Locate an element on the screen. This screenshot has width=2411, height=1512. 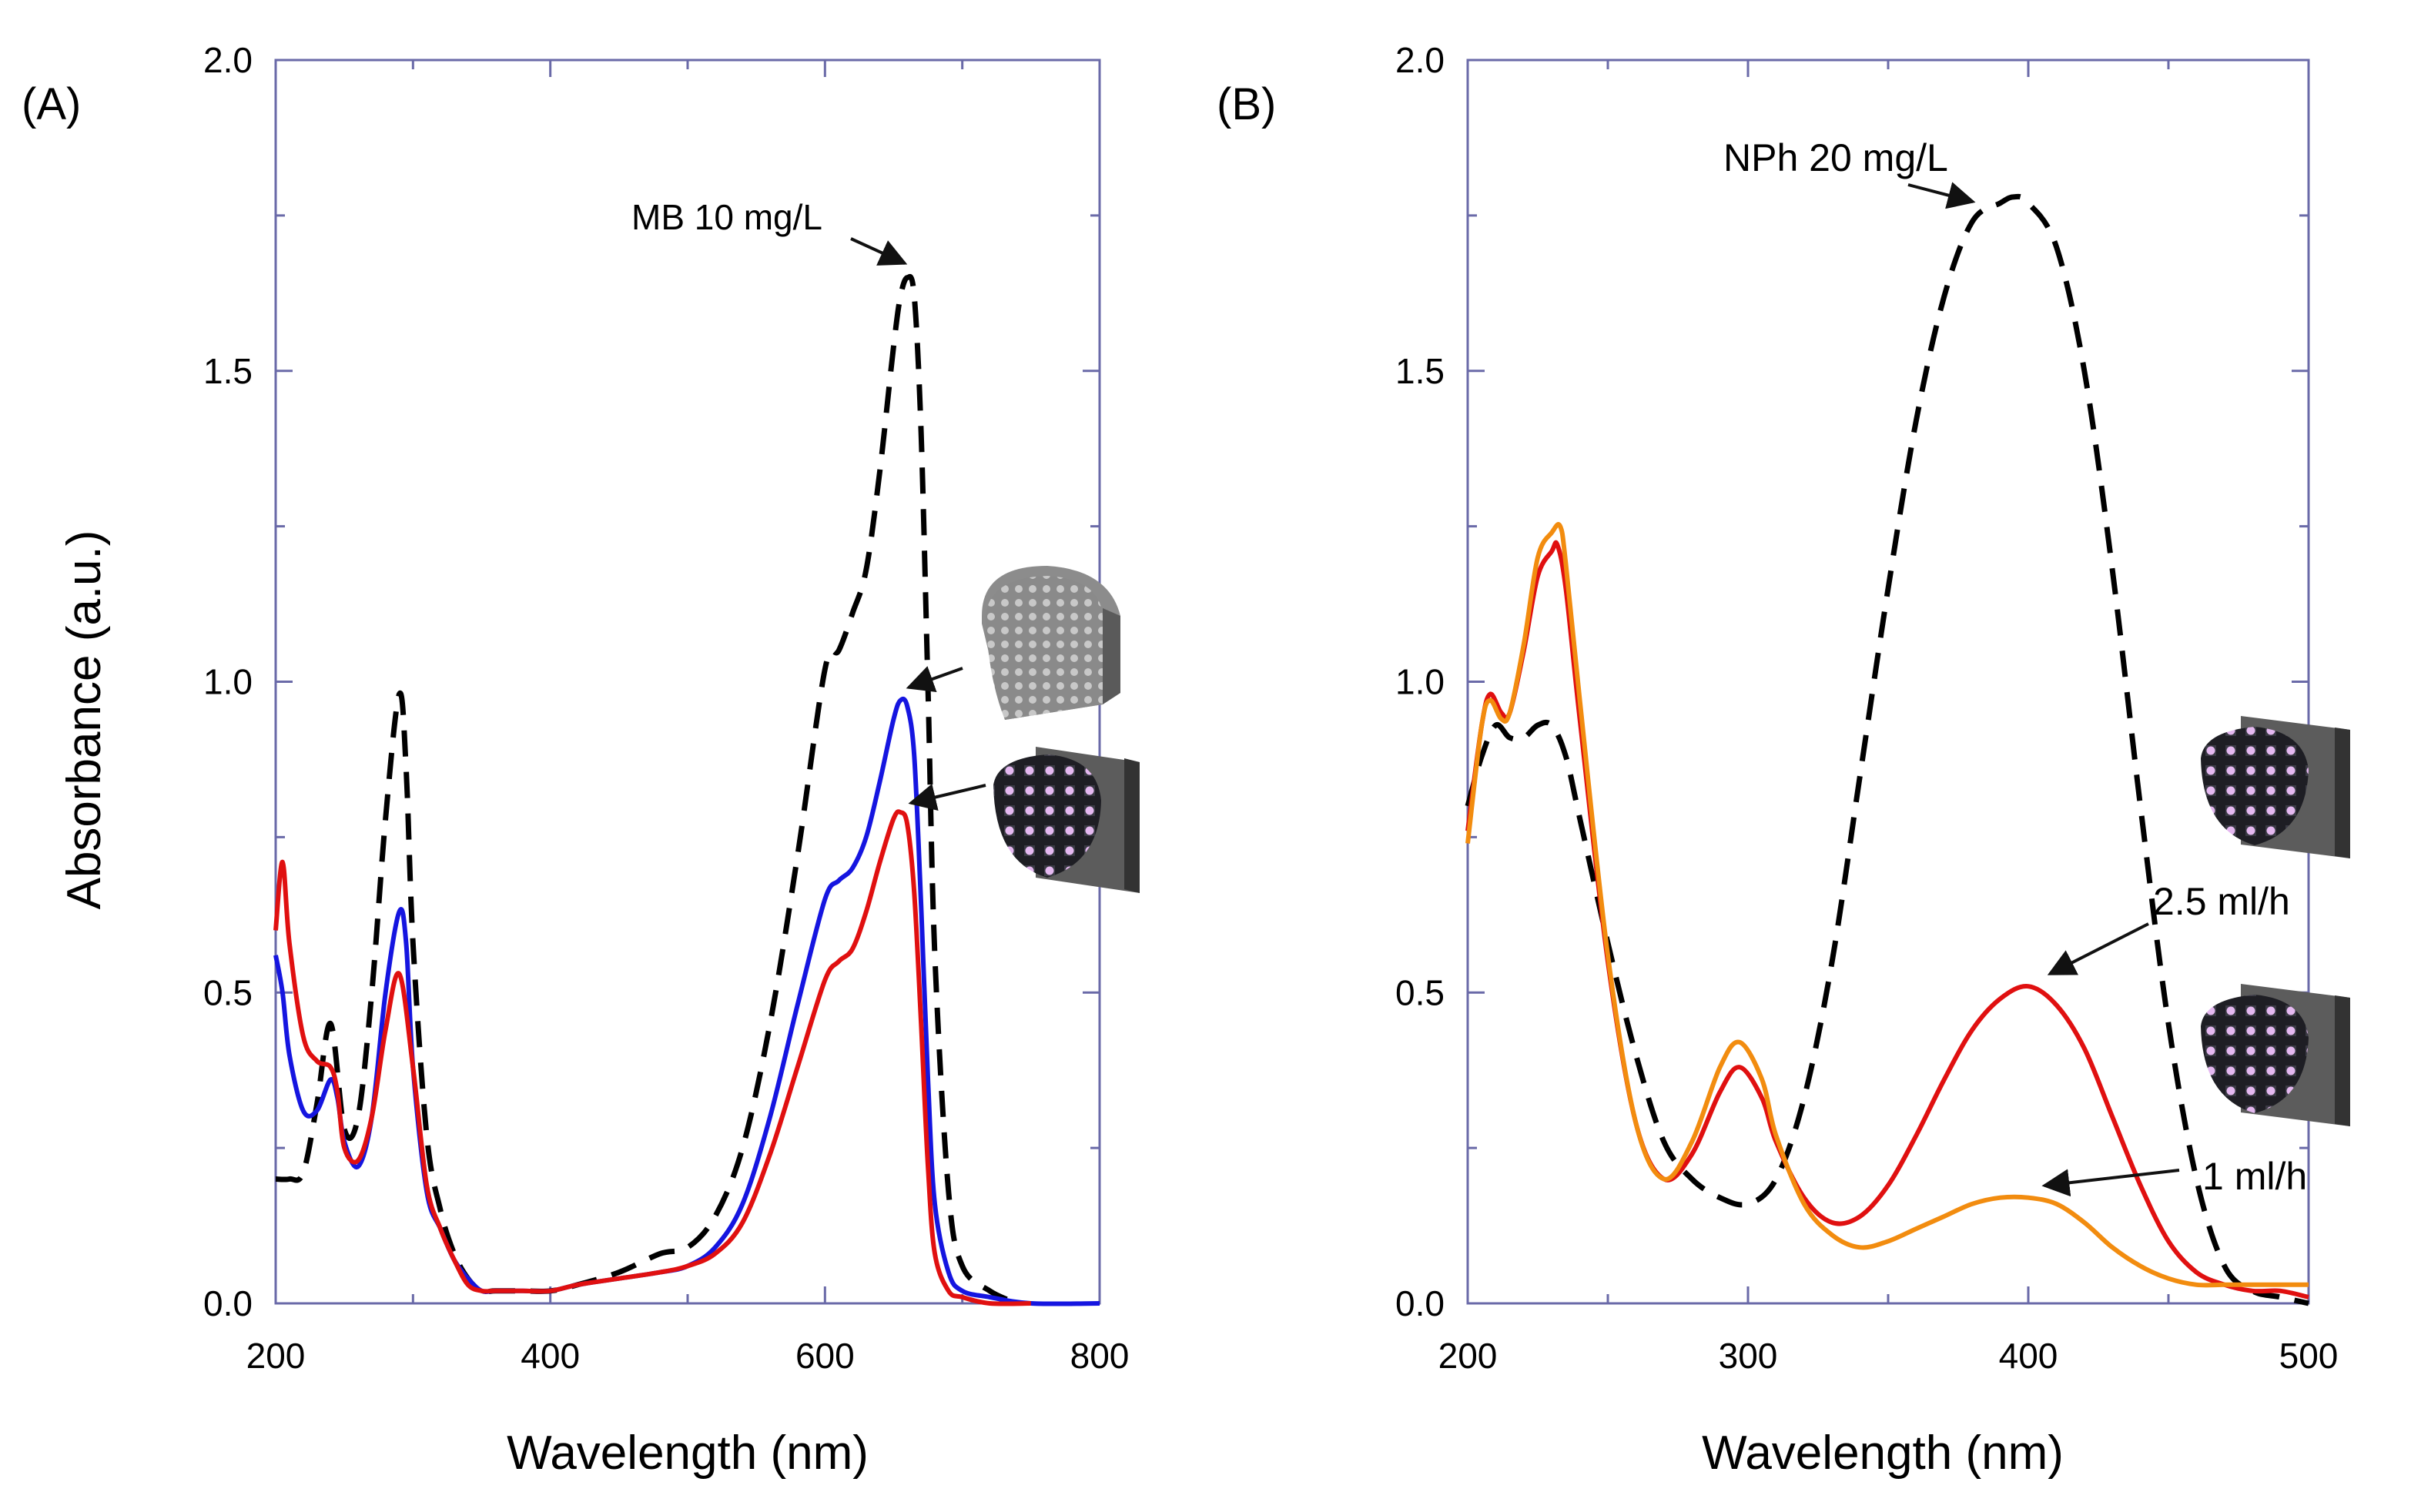
x-tick-label-b: 200 is located at coordinates (1468, 1356).